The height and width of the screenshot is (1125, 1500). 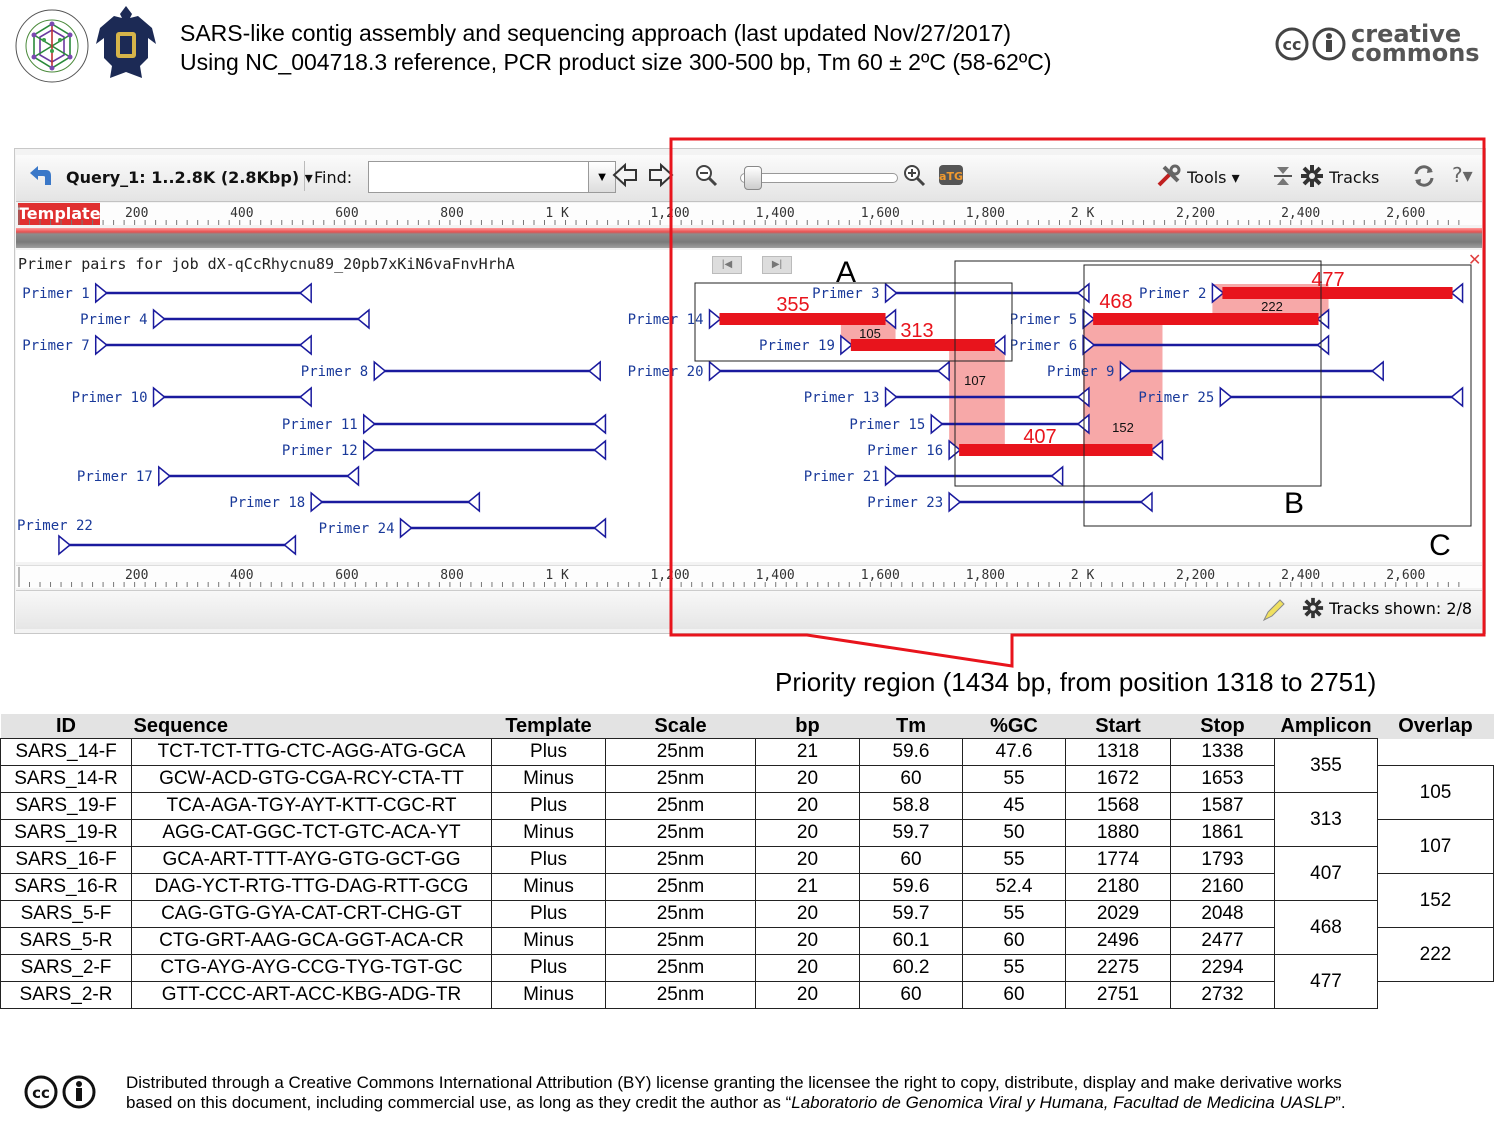 I want to click on sequence-atg-icon: aTG, so click(x=951, y=177).